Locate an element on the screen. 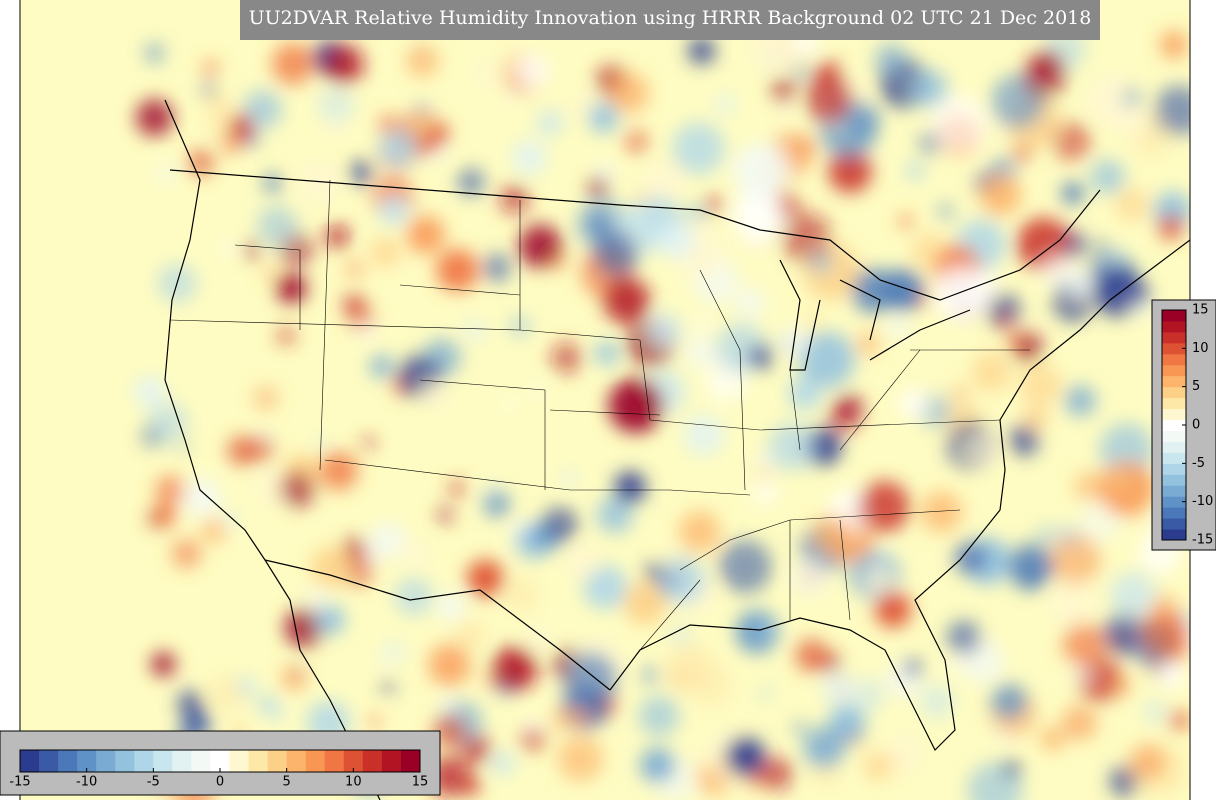 This screenshot has width=1216, height=800. border-canada is located at coordinates (635, 235).